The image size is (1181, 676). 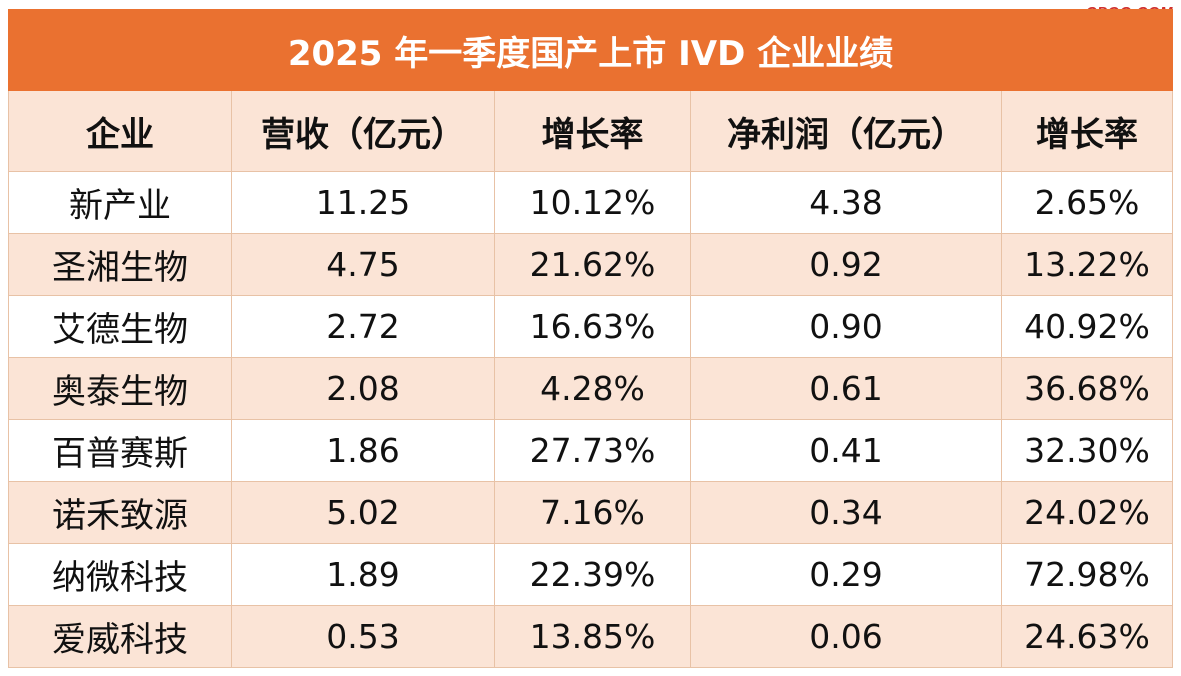 I want to click on value-cell: 22.39%, so click(x=592, y=574).